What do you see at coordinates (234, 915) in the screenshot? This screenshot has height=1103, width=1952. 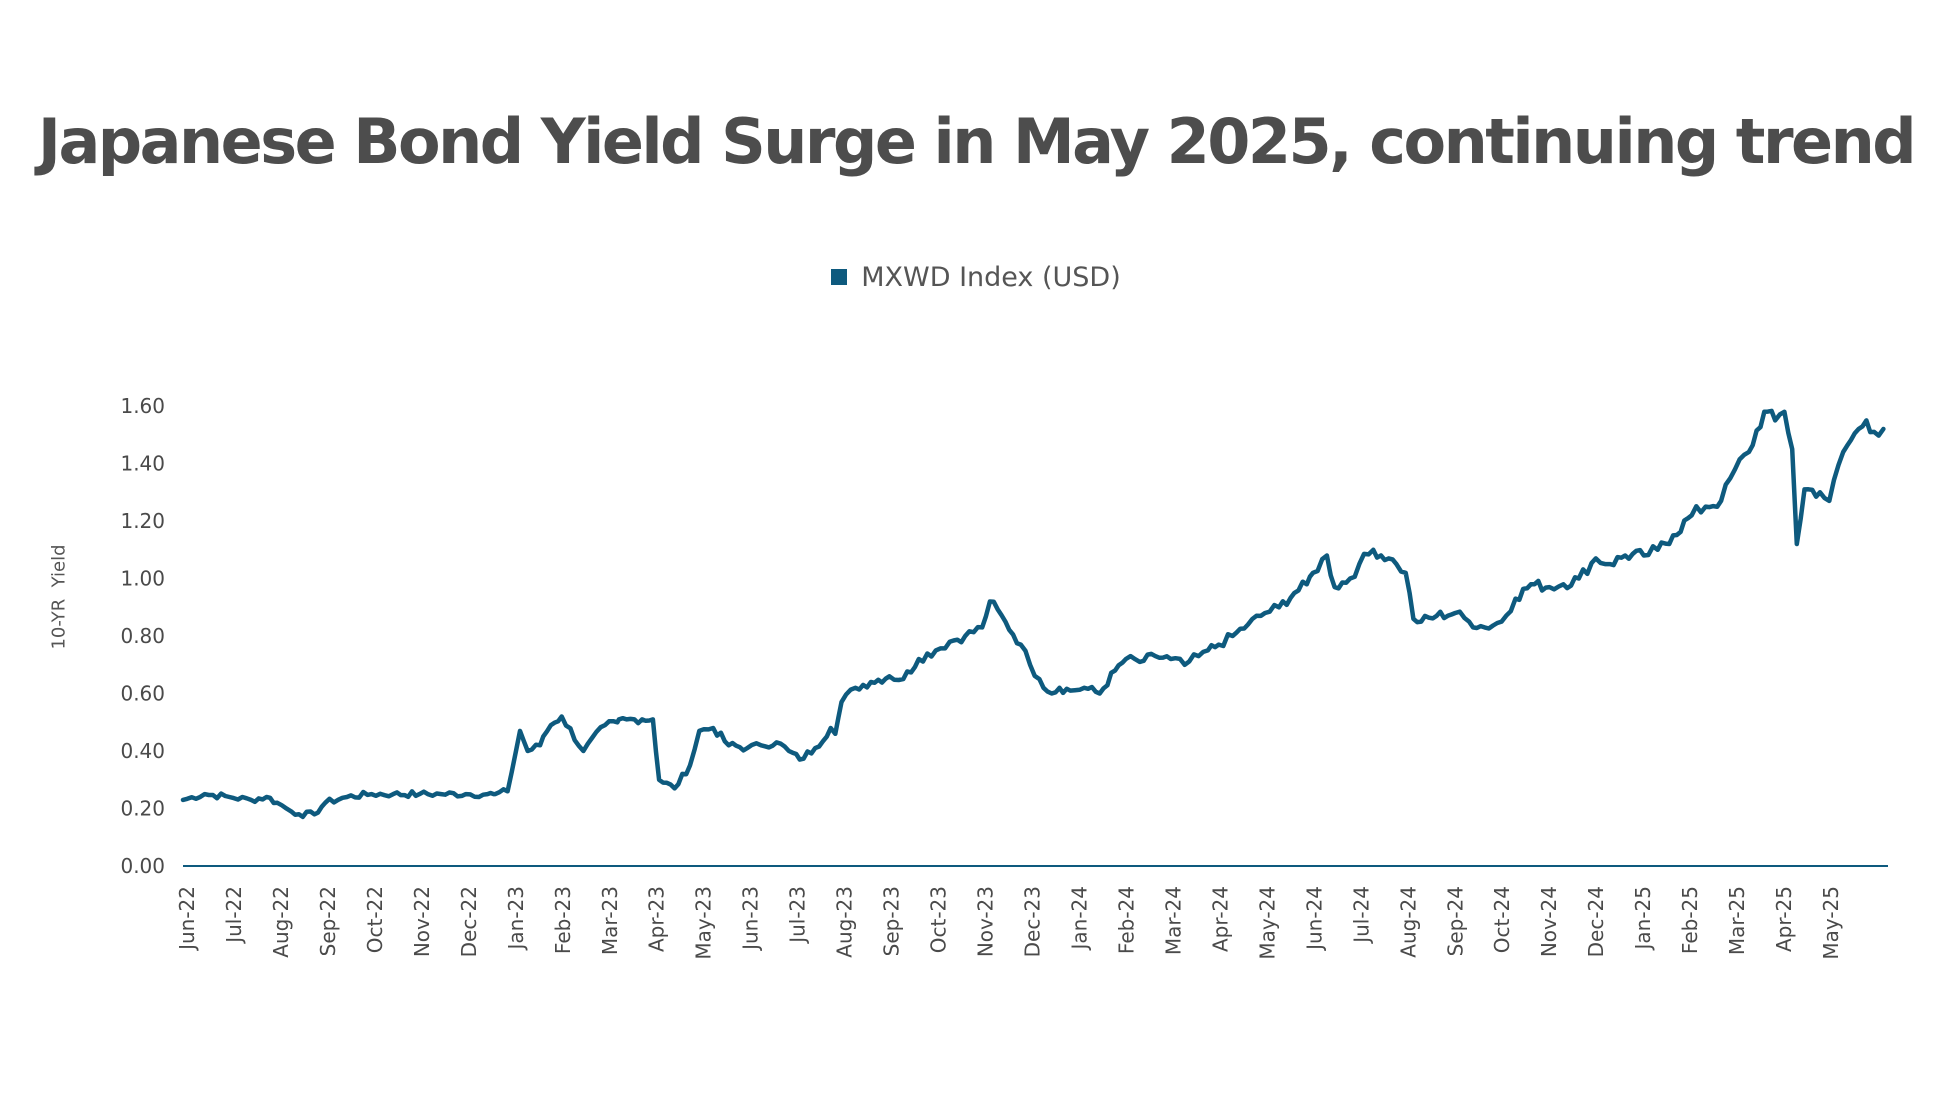 I see `x-tick-label: Jul-22` at bounding box center [234, 915].